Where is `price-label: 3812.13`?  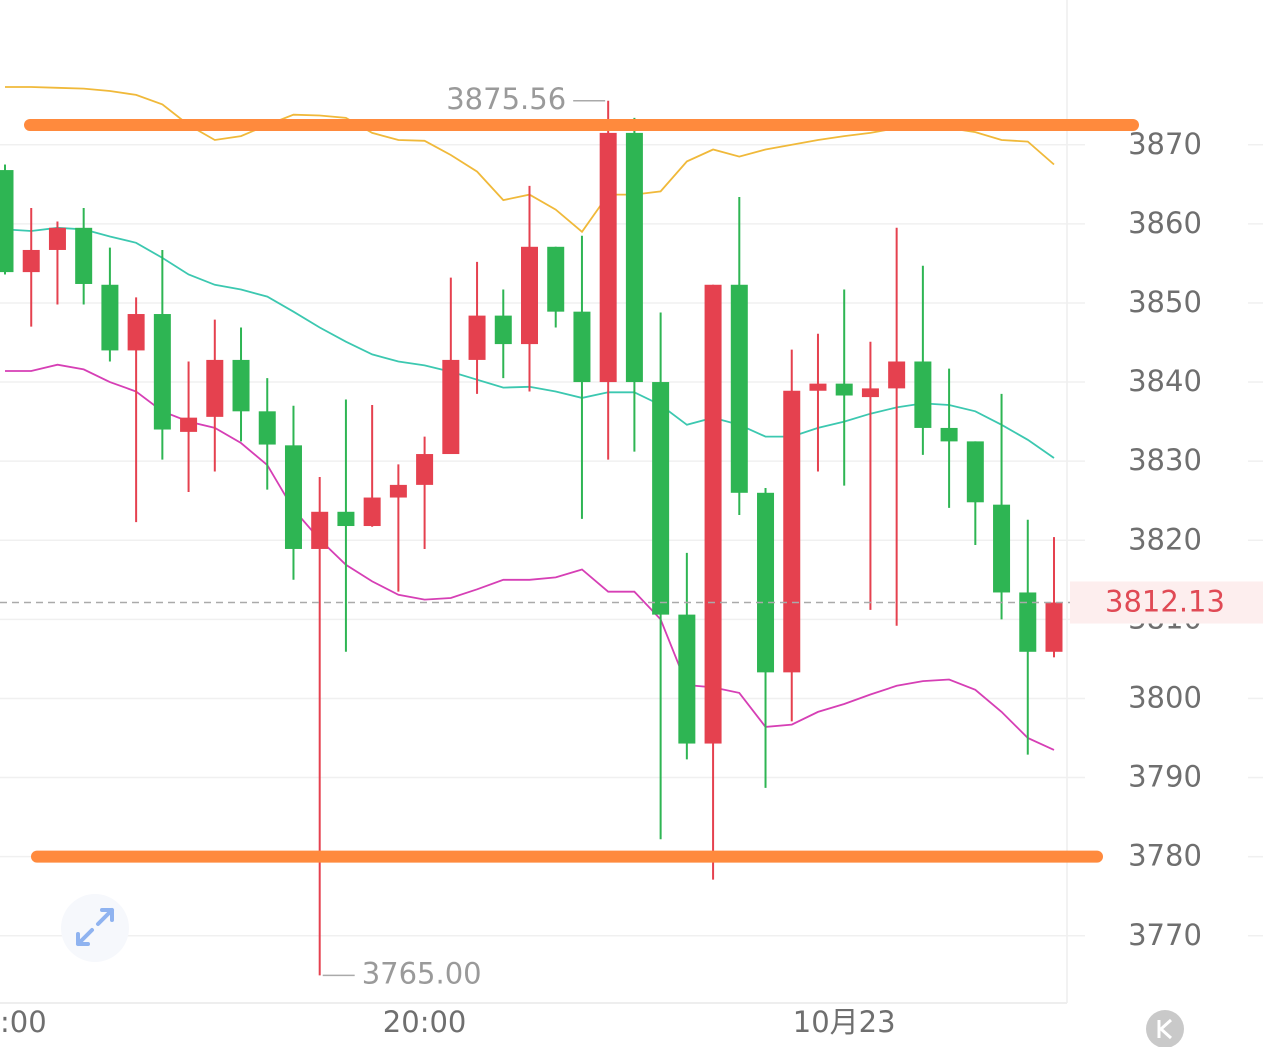
price-label: 3812.13 is located at coordinates (1165, 602).